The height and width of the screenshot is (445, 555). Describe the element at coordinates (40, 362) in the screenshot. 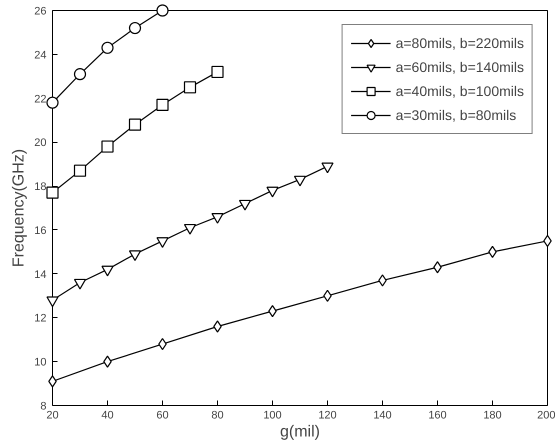

I see `y-tick-label: 10` at that location.